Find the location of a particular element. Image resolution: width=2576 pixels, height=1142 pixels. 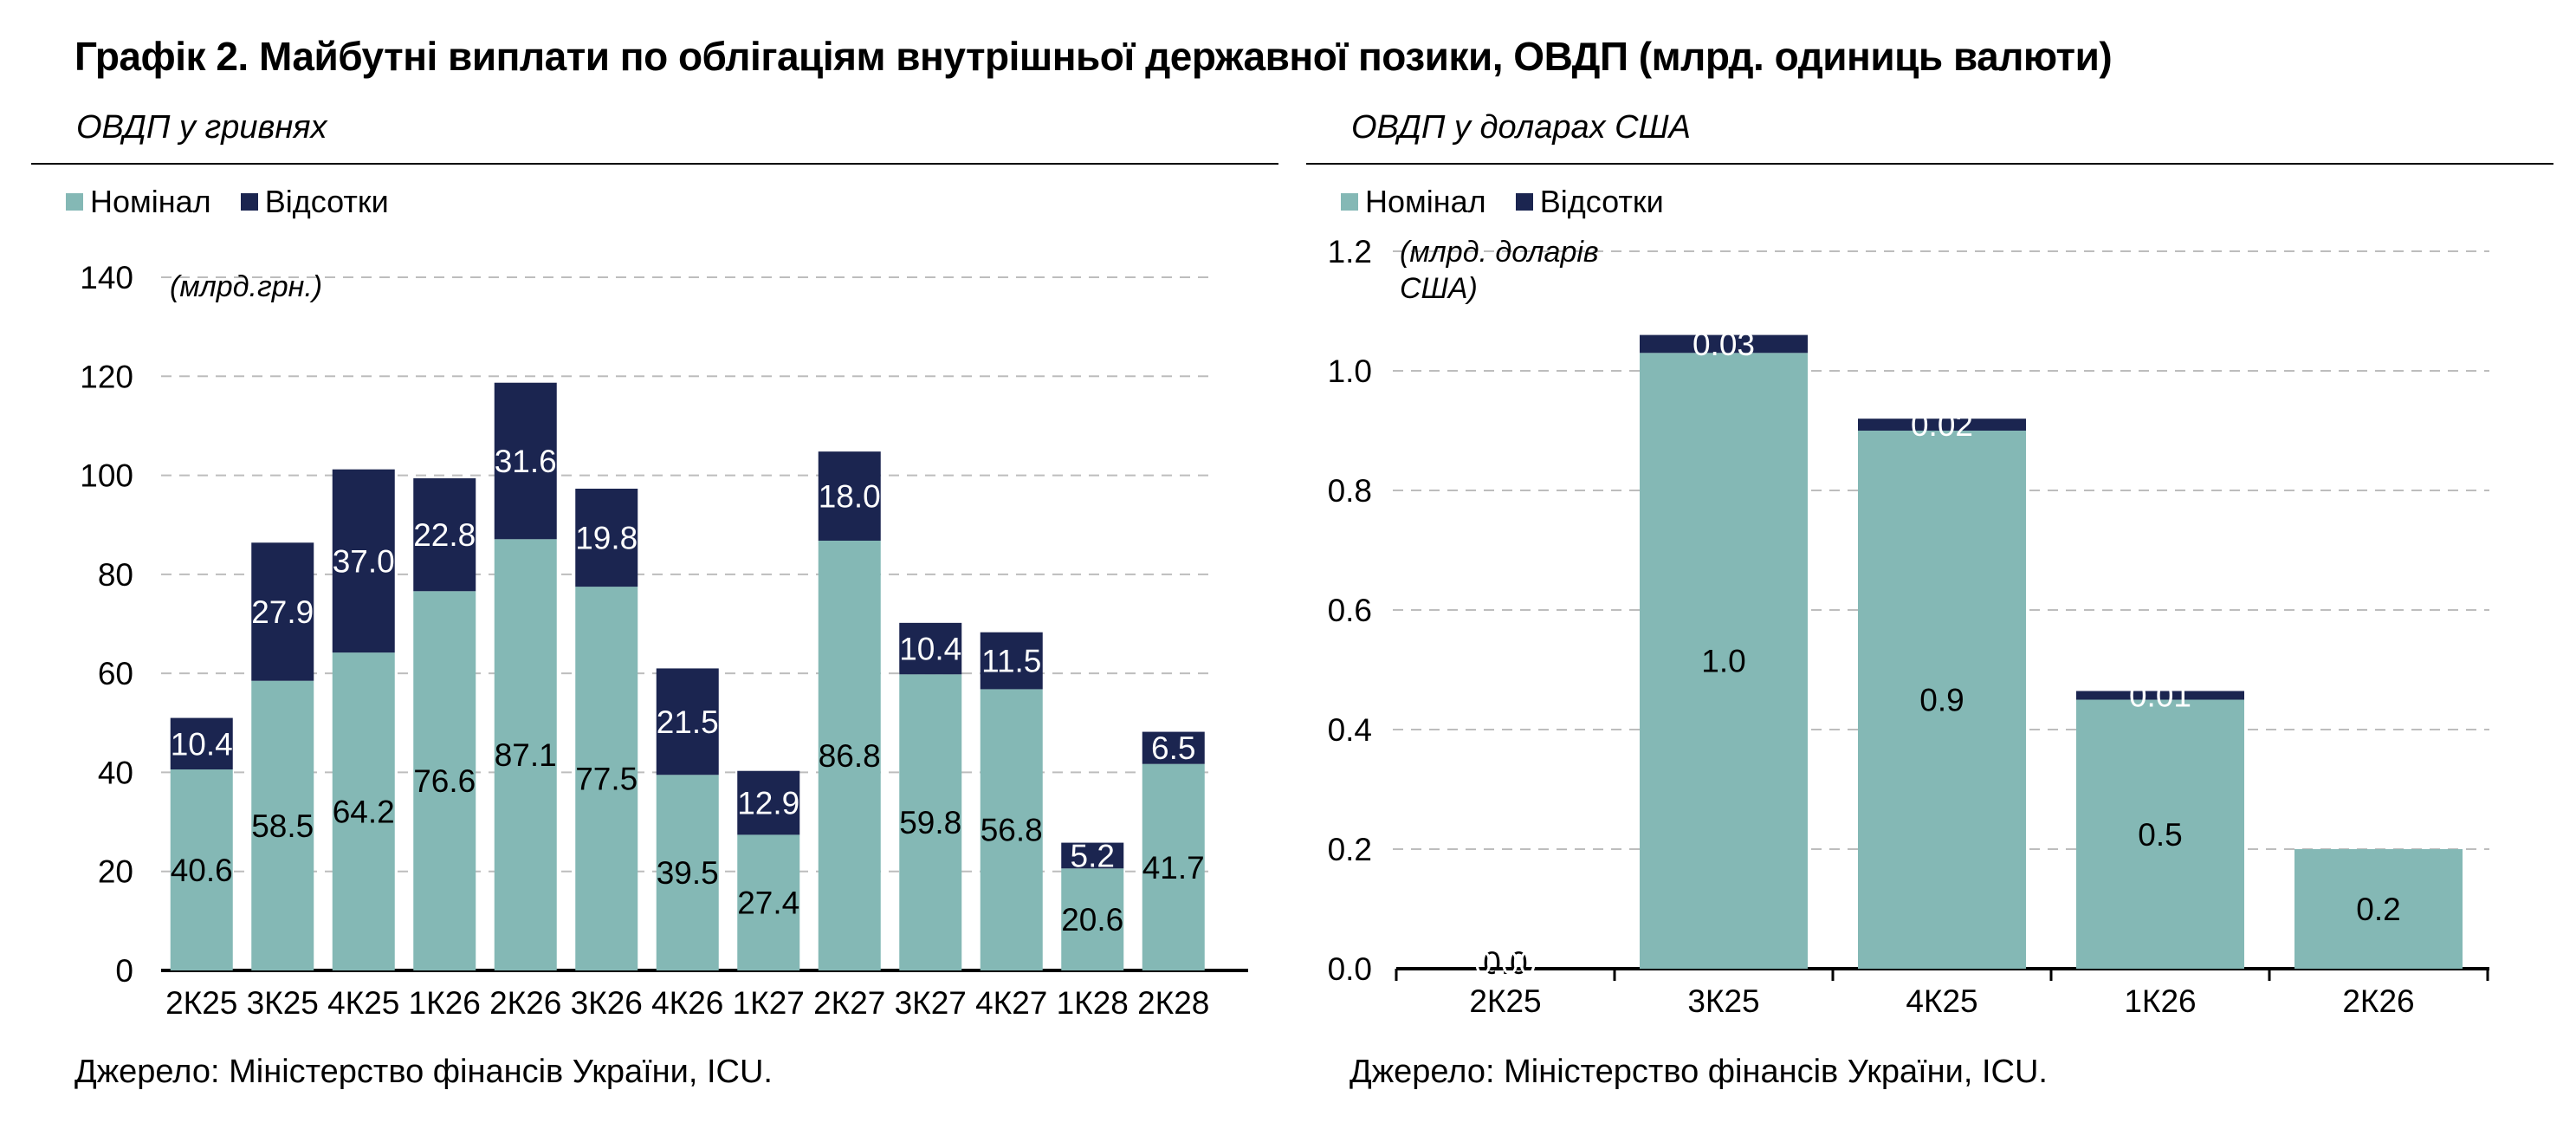

legend-item-interest: Відсотки is located at coordinates (1589, 202).